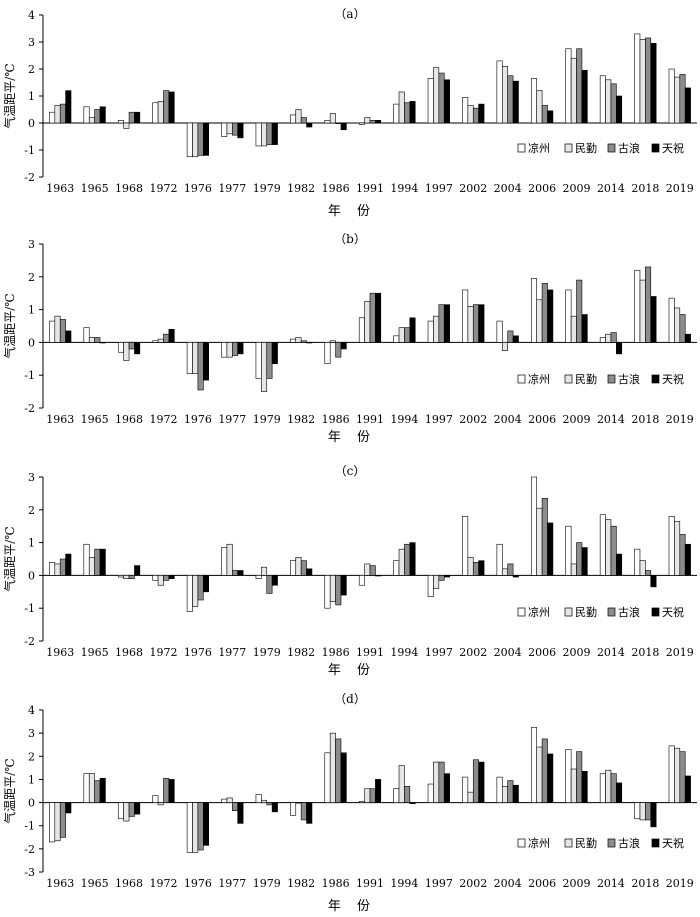  Describe the element at coordinates (446, 788) in the screenshot. I see `bar-1997-天祝` at that location.